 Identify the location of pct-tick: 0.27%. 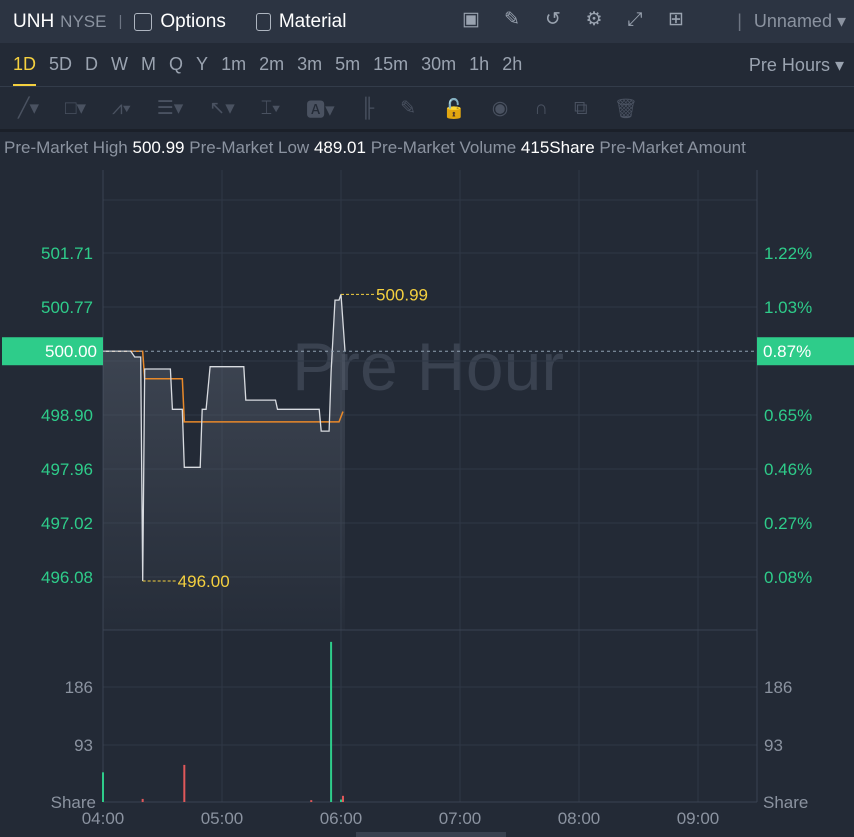
(788, 523).